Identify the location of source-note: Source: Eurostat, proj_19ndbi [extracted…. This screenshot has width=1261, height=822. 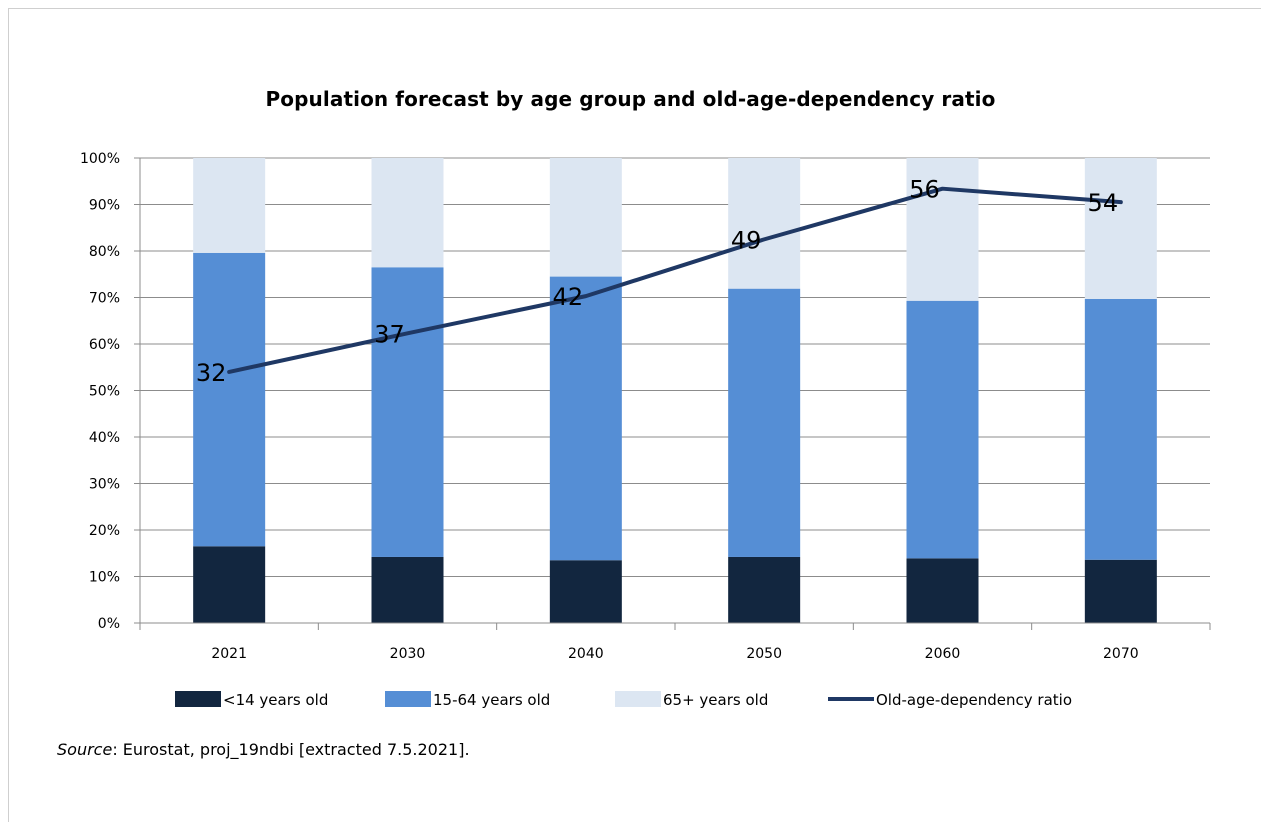
(263, 749).